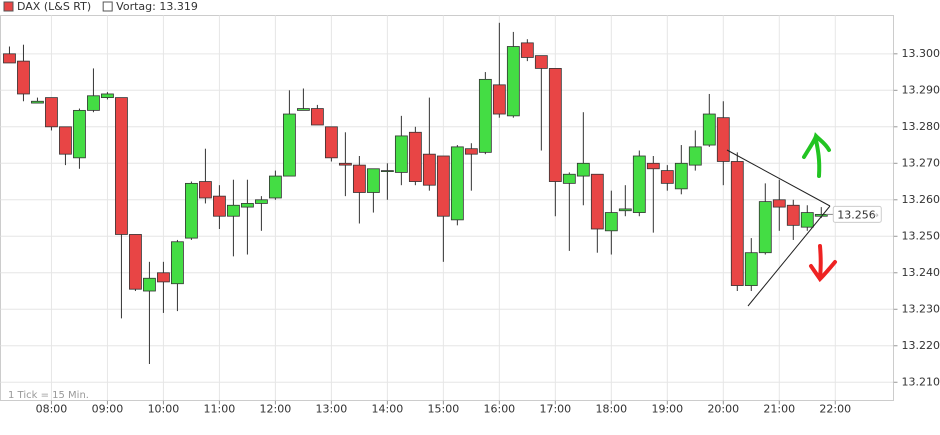 The width and height of the screenshot is (940, 435). Describe the element at coordinates (48, 395) in the screenshot. I see `tick-note: 1 Tick = 15 Min.` at that location.